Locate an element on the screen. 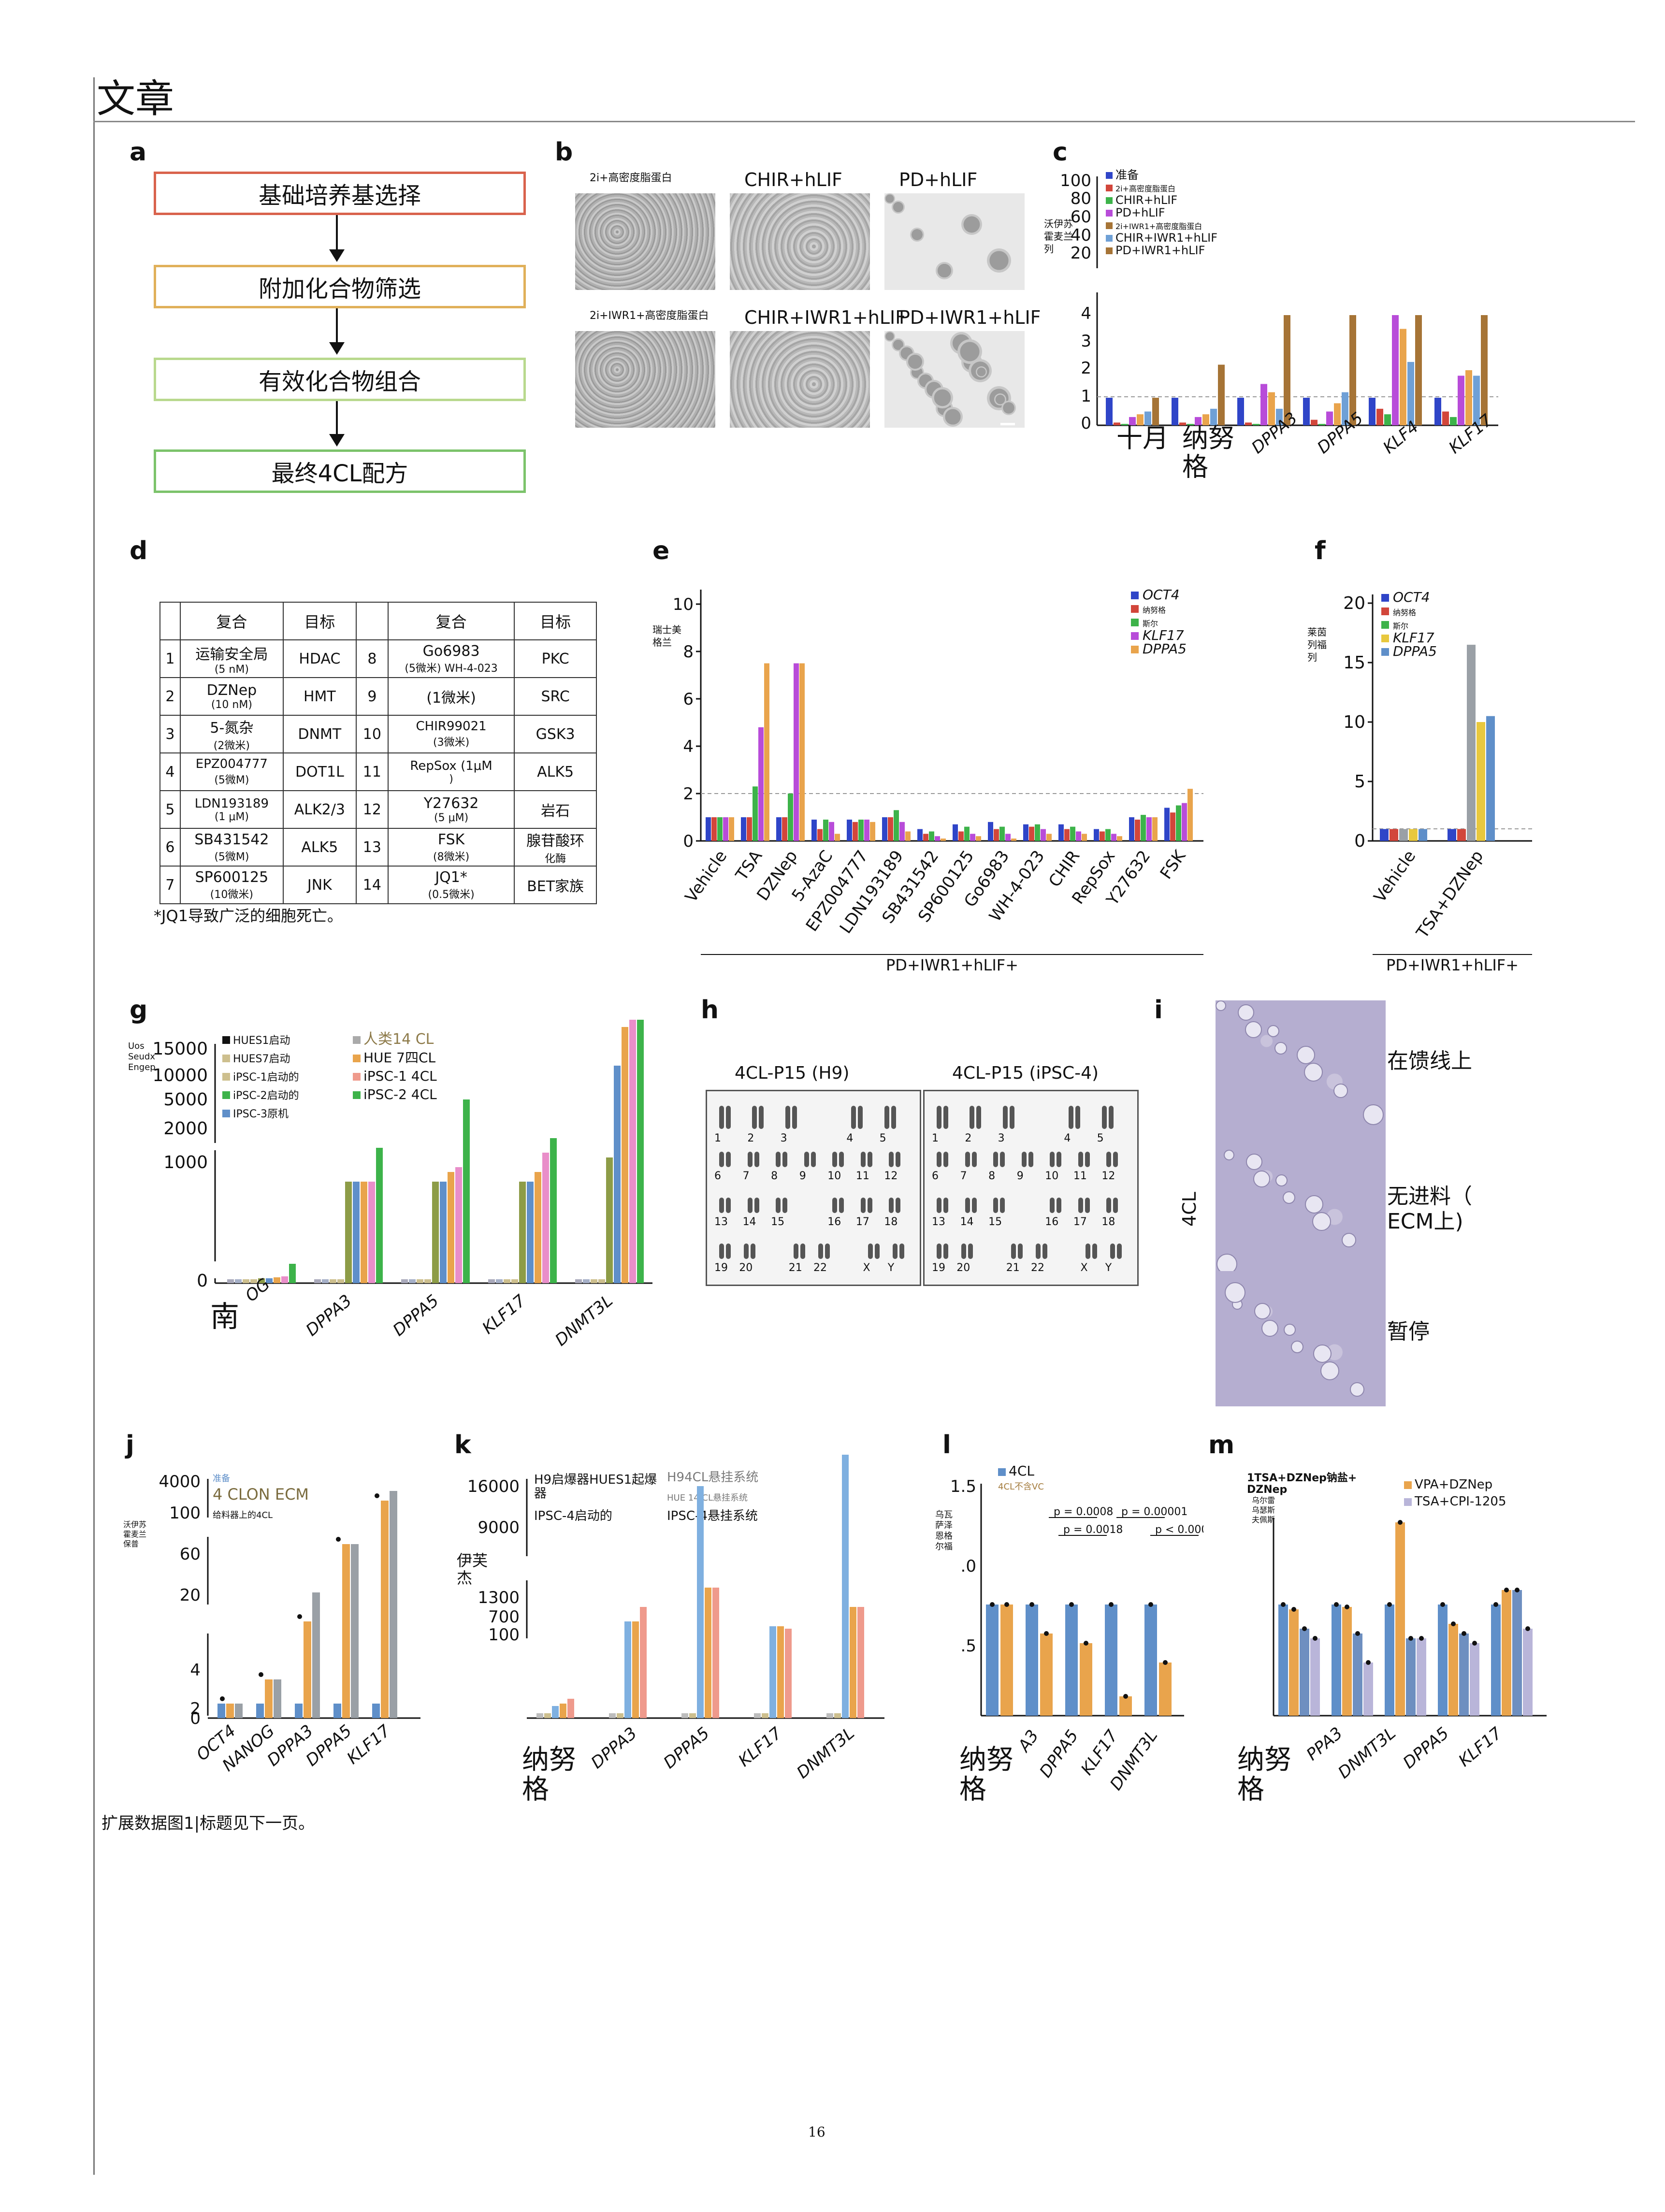 Image resolution: width=1665 pixels, height=2212 pixels. tick-label: 60 is located at coordinates (1081, 217).